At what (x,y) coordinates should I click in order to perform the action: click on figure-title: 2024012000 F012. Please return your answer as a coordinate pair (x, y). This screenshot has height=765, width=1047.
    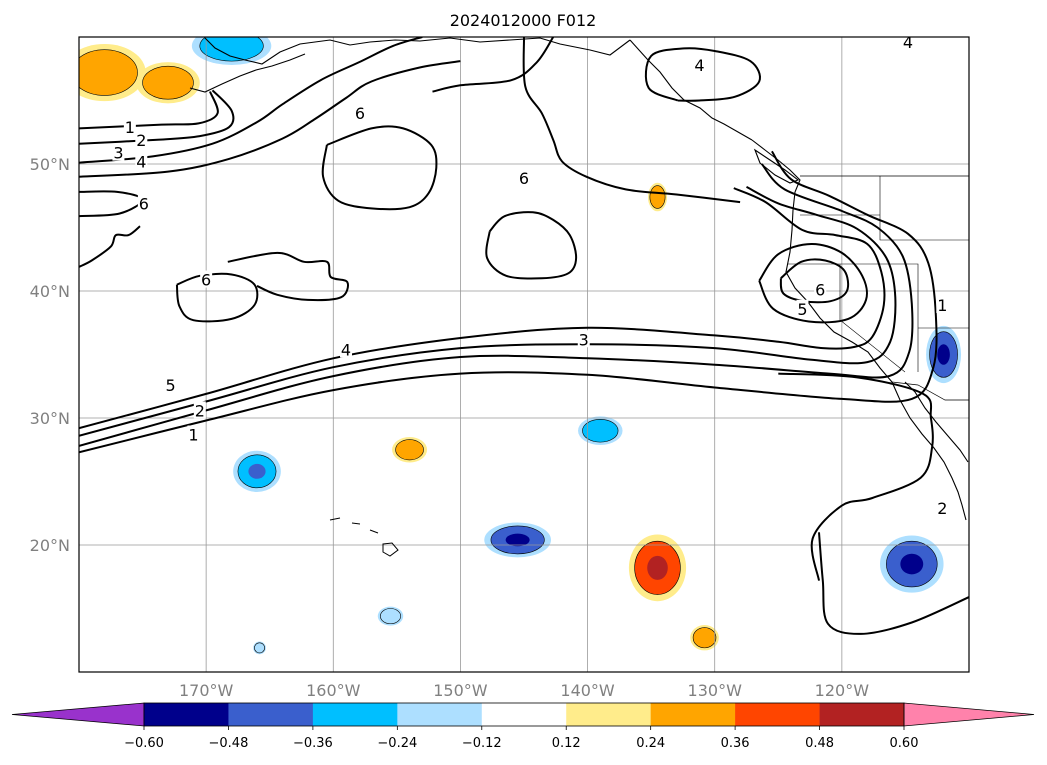
    Looking at the image, I should click on (523, 20).